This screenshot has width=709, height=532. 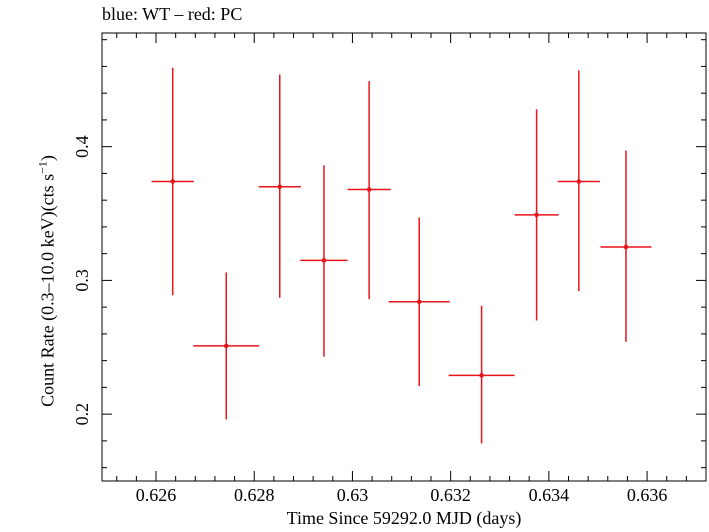 I want to click on x-tick-label: 0.626, so click(x=156, y=495).